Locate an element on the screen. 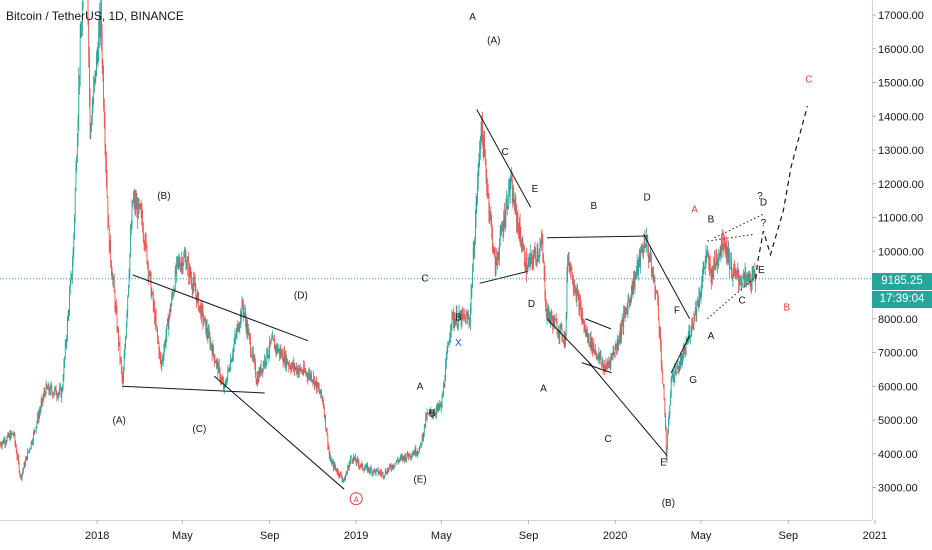 The image size is (932, 550). trendline is located at coordinates (628, 409).